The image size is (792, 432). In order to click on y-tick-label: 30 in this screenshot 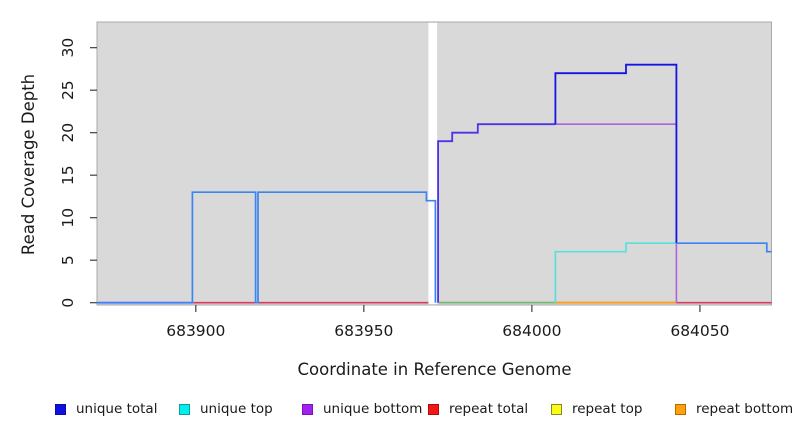, I will do `click(68, 48)`.